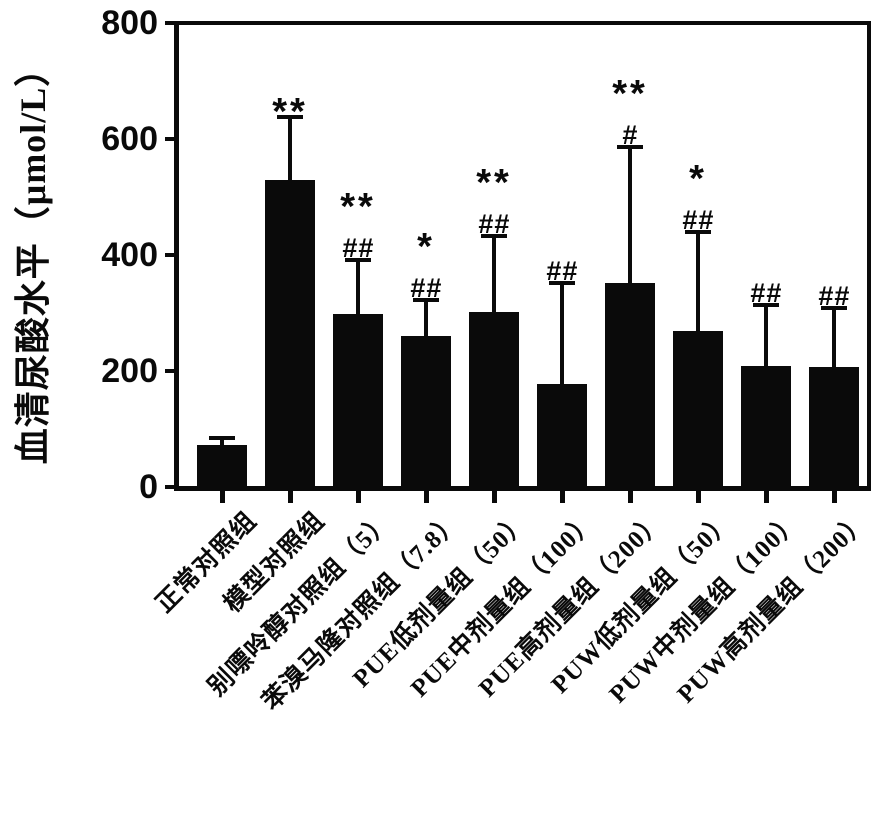 This screenshot has width=887, height=824. I want to click on y-tick-label: 200, so click(129, 371).